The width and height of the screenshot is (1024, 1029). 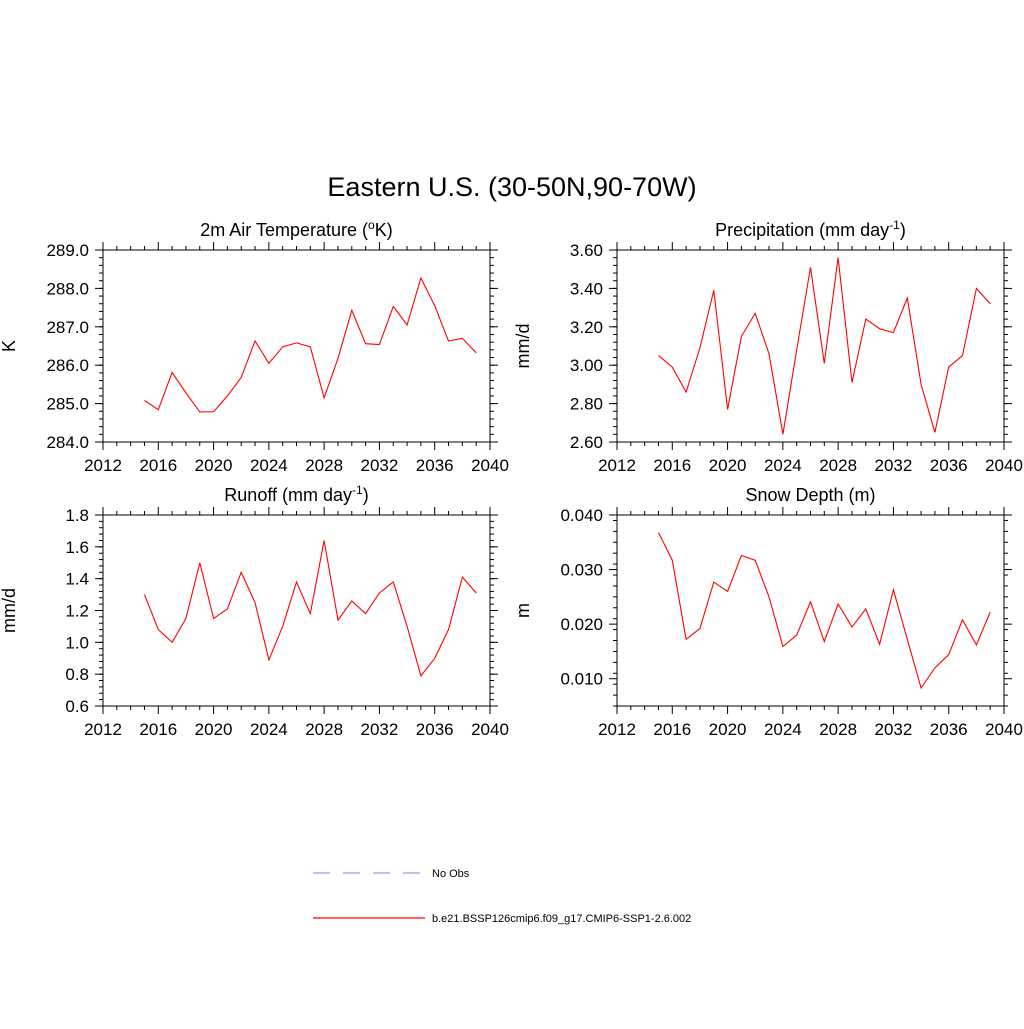 I want to click on legend-obs-label: No Obs, so click(x=451, y=874).